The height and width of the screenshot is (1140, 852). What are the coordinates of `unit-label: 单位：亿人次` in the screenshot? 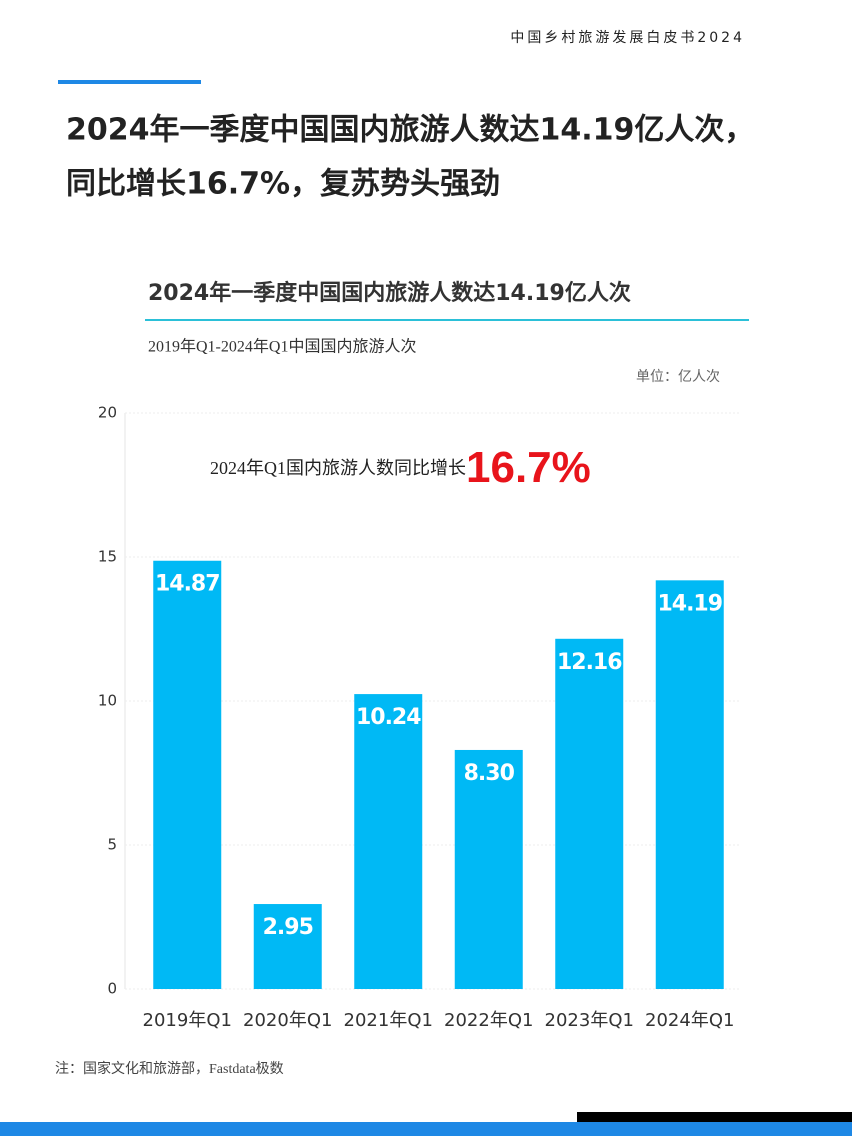 It's located at (678, 377).